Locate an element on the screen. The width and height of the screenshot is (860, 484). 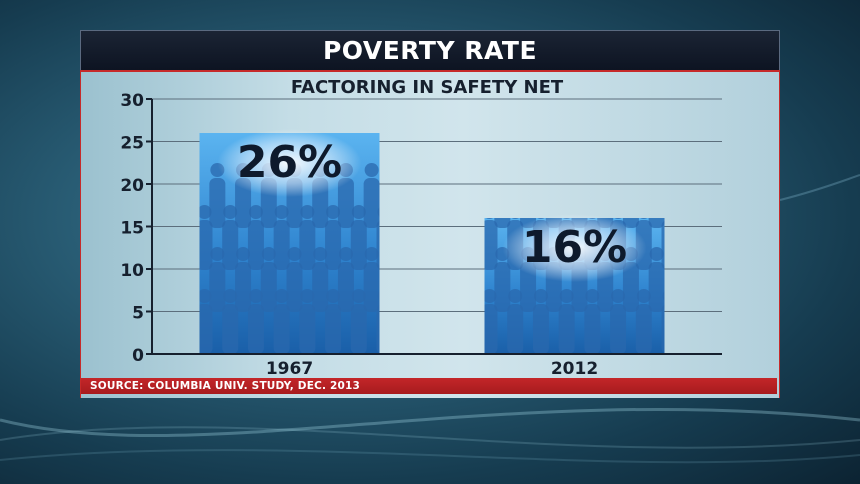
y-tick-label: 15 is located at coordinates (132, 229).